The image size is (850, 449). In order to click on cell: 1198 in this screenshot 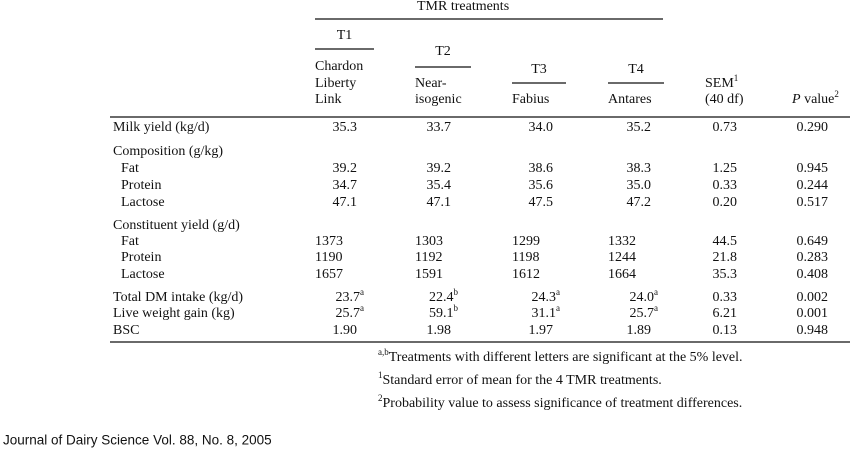, I will do `click(525, 257)`.